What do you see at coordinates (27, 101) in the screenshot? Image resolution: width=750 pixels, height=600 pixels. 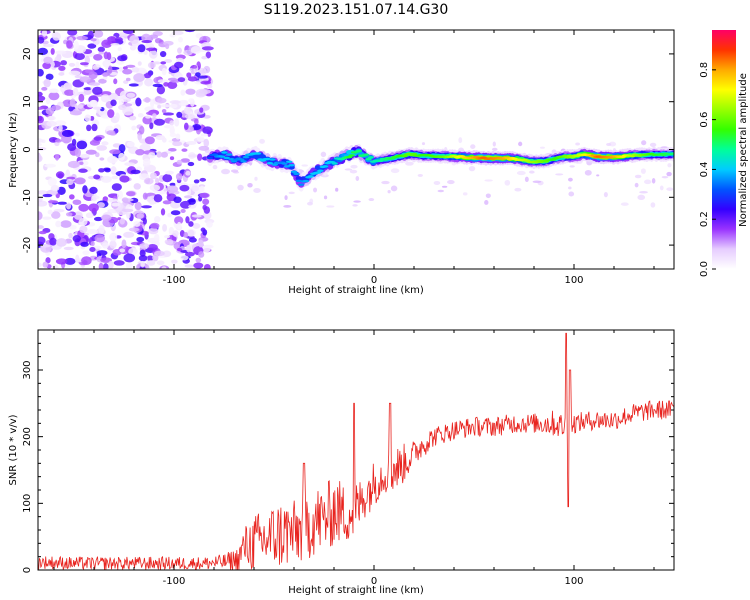 I see `y-tick-label: 10` at bounding box center [27, 101].